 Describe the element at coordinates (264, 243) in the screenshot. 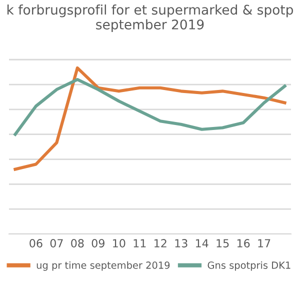

I see `x-tick-label: 17` at that location.